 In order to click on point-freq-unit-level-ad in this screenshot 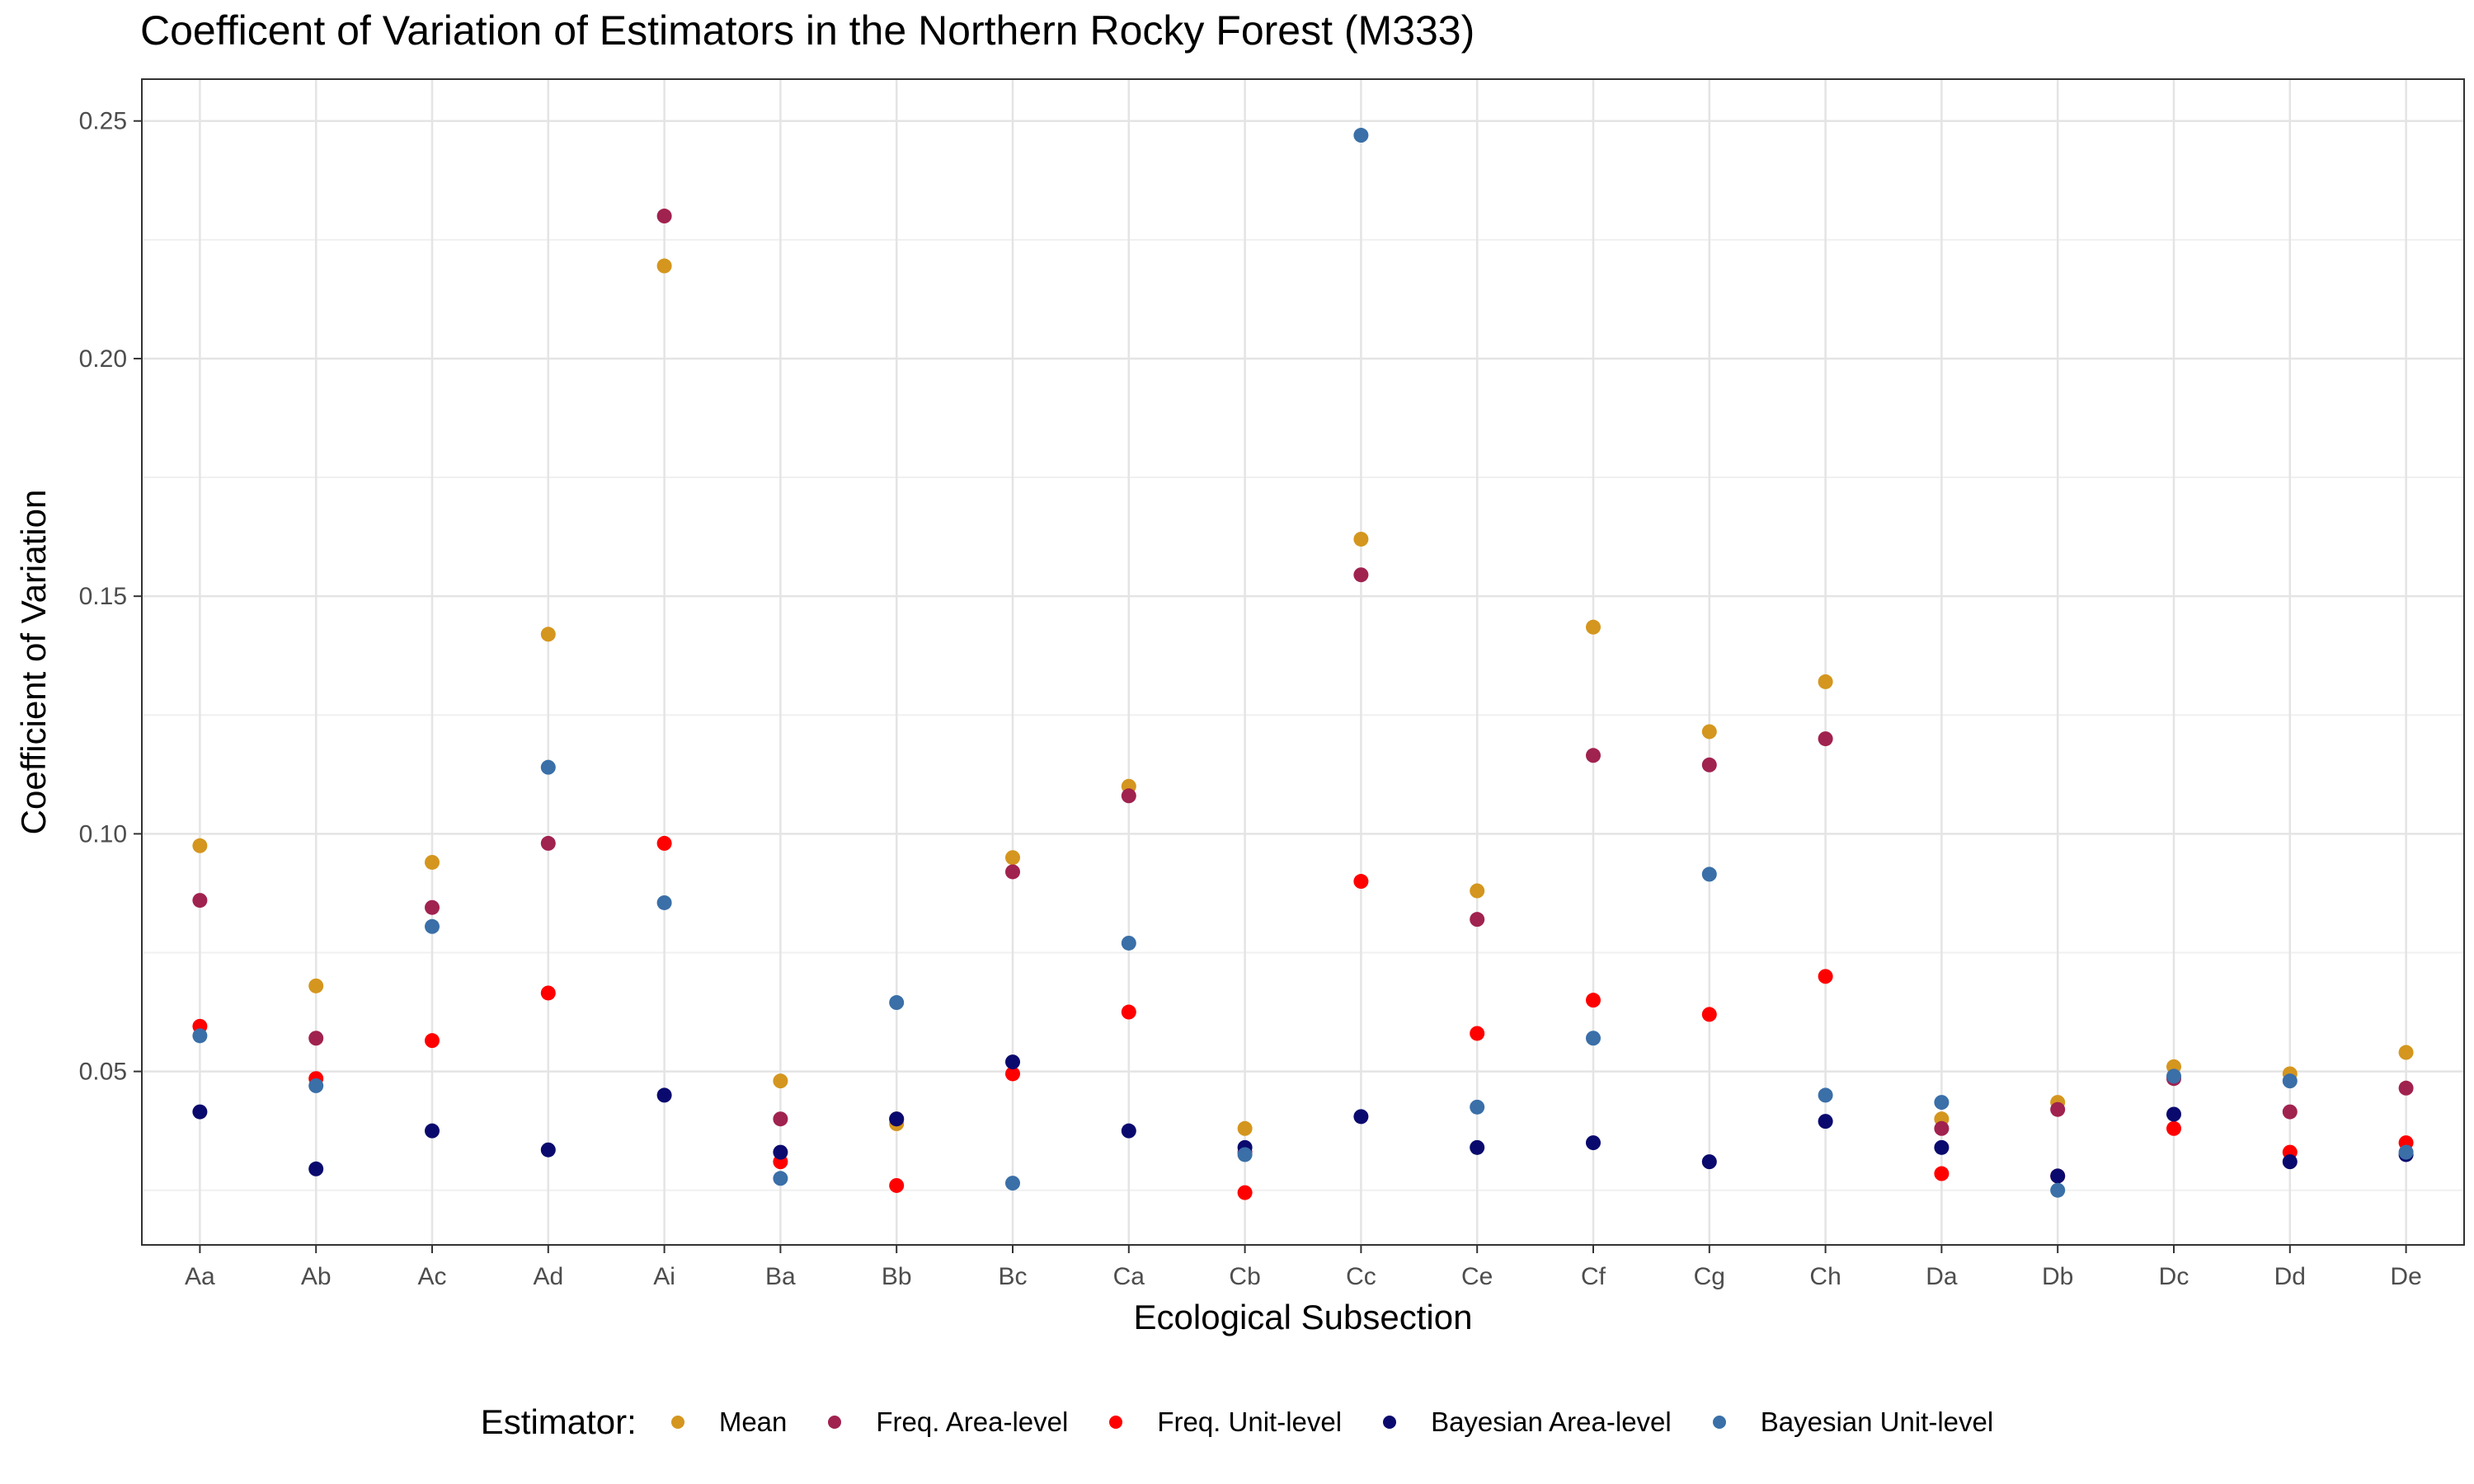, I will do `click(548, 993)`.